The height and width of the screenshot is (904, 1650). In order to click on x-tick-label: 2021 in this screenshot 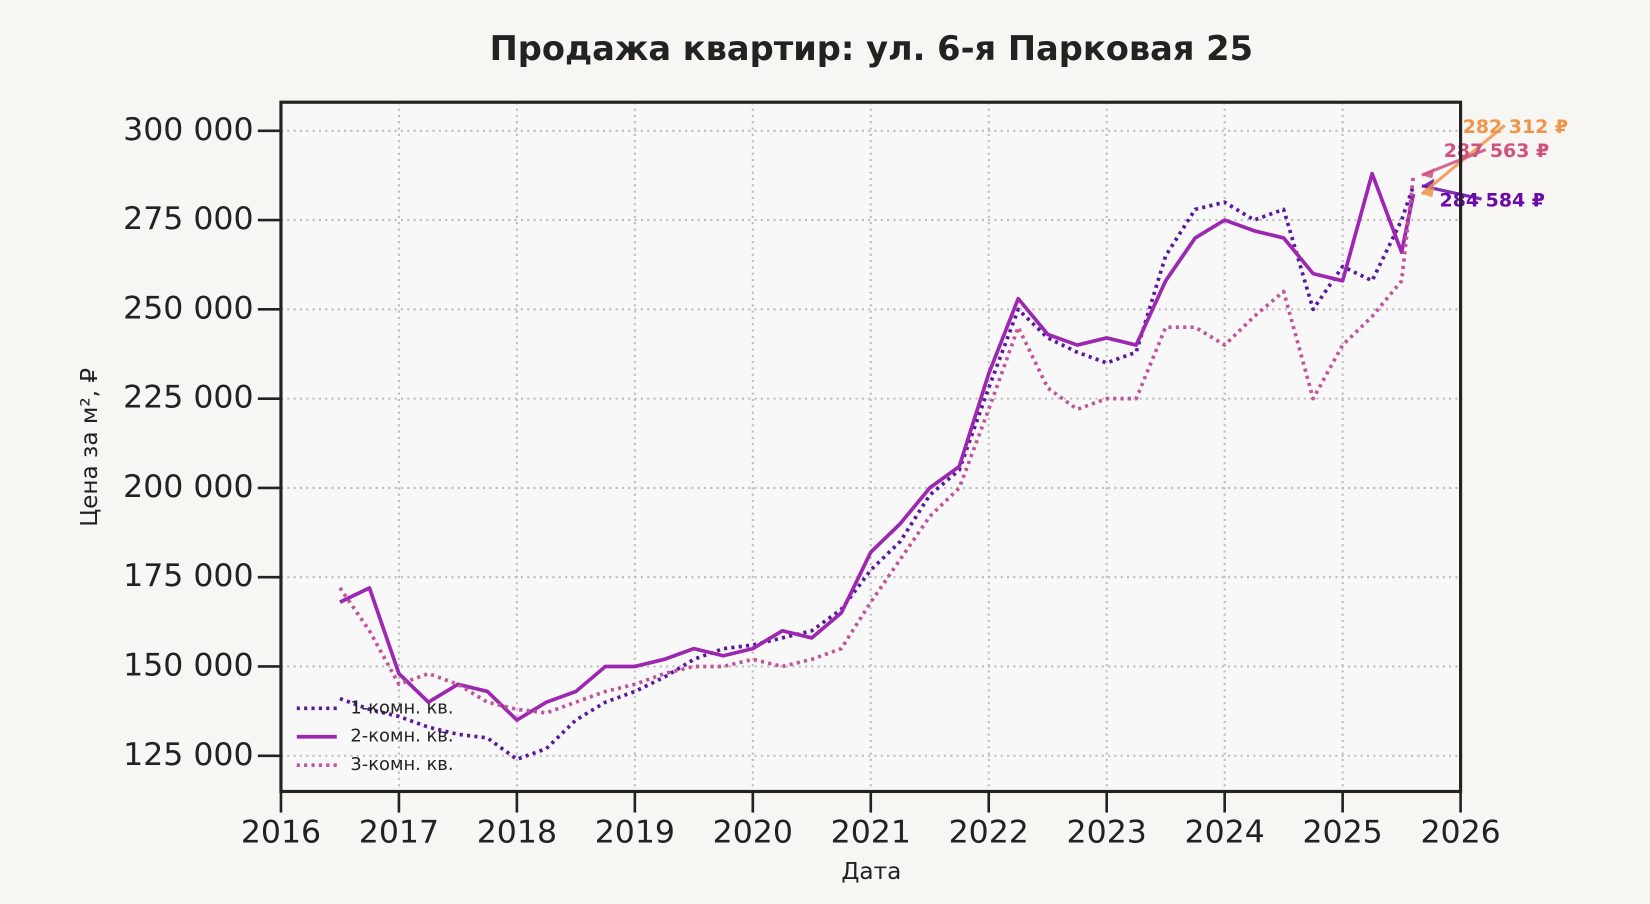, I will do `click(871, 833)`.